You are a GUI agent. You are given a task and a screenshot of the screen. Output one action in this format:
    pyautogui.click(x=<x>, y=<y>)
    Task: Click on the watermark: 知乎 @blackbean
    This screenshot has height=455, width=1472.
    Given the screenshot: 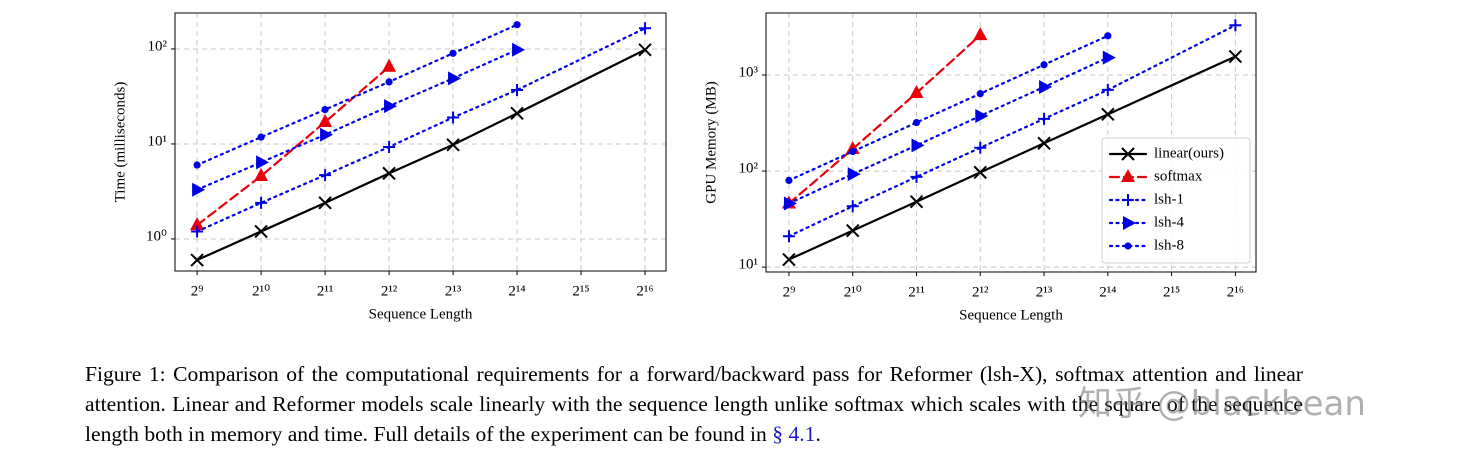 What is the action you would take?
    pyautogui.click(x=1222, y=404)
    